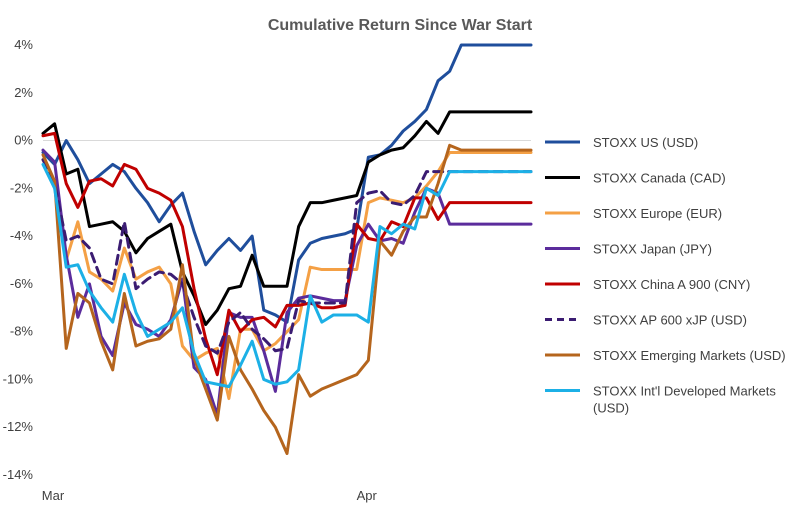 The image size is (809, 529). I want to click on legend-label: STOXX AP 600 xJP (USD), so click(670, 320).